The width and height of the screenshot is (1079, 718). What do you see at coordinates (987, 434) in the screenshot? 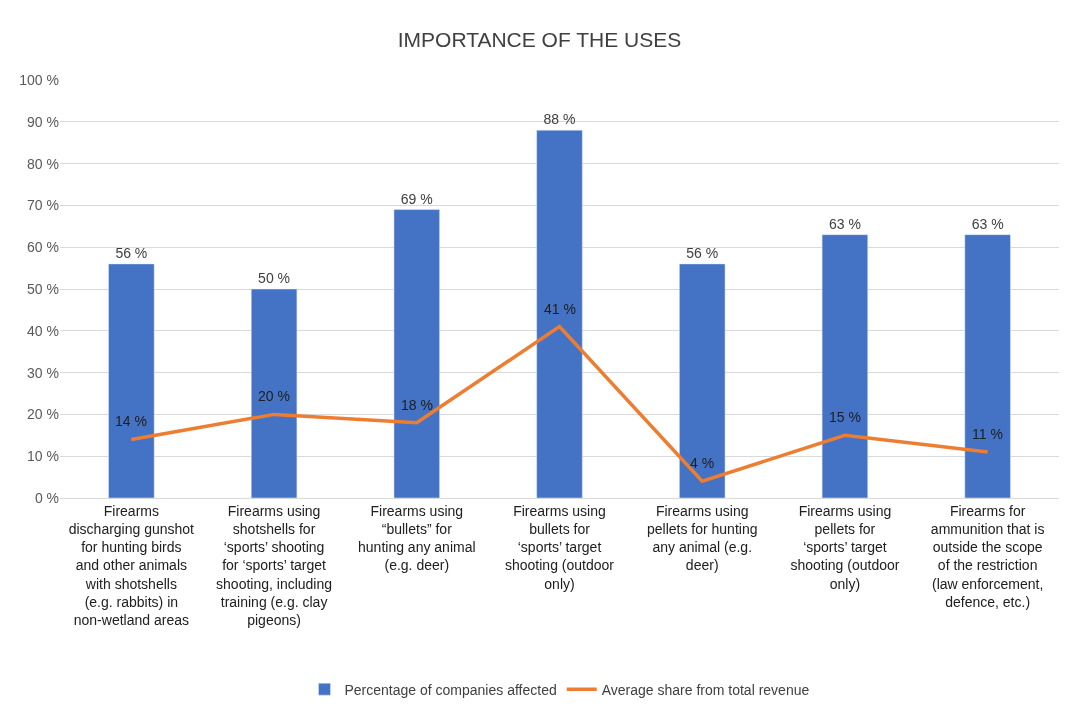
I see `data-label: 11 %` at bounding box center [987, 434].